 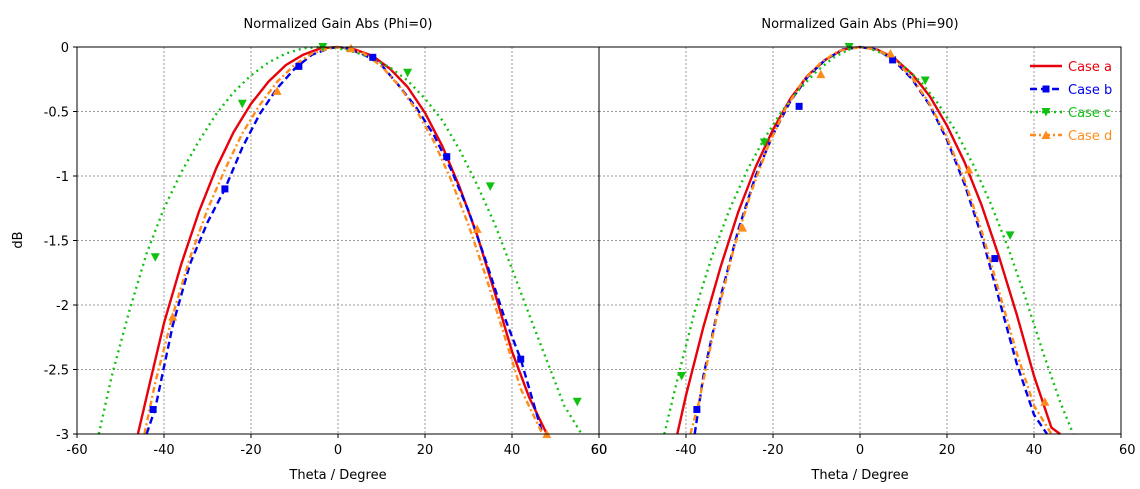 I want to click on y-tick-label: -1.5, so click(x=56, y=242).